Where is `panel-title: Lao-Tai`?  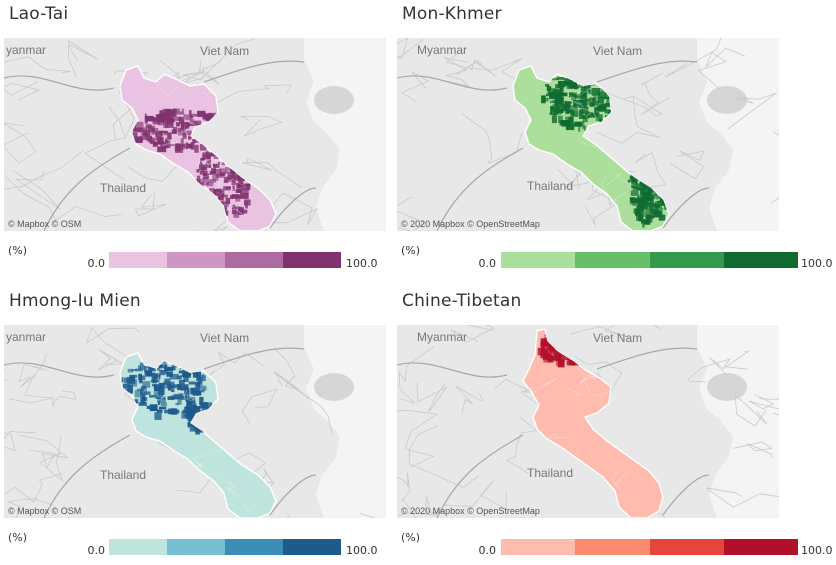
panel-title: Lao-Tai is located at coordinates (39, 14).